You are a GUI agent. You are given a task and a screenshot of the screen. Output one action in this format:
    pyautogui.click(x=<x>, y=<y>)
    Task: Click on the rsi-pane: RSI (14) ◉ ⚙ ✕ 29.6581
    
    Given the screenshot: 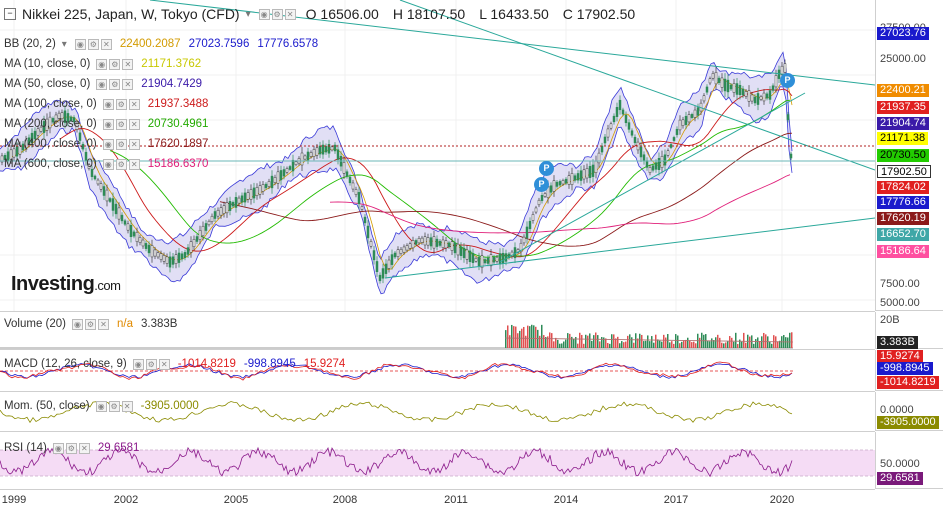 What is the action you would take?
    pyautogui.click(x=437, y=461)
    